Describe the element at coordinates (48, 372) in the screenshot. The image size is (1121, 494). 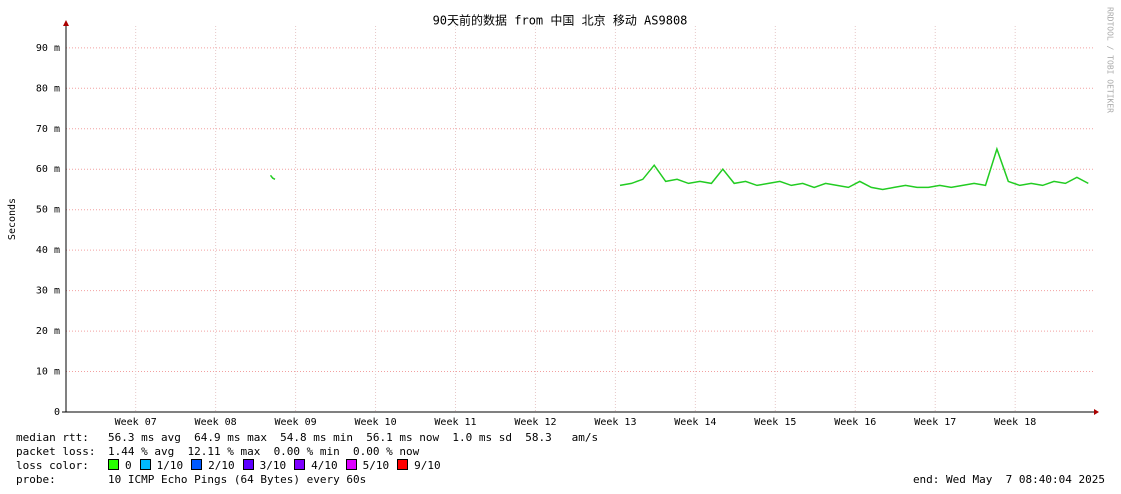
I see `y-tick-label: 10 m` at that location.